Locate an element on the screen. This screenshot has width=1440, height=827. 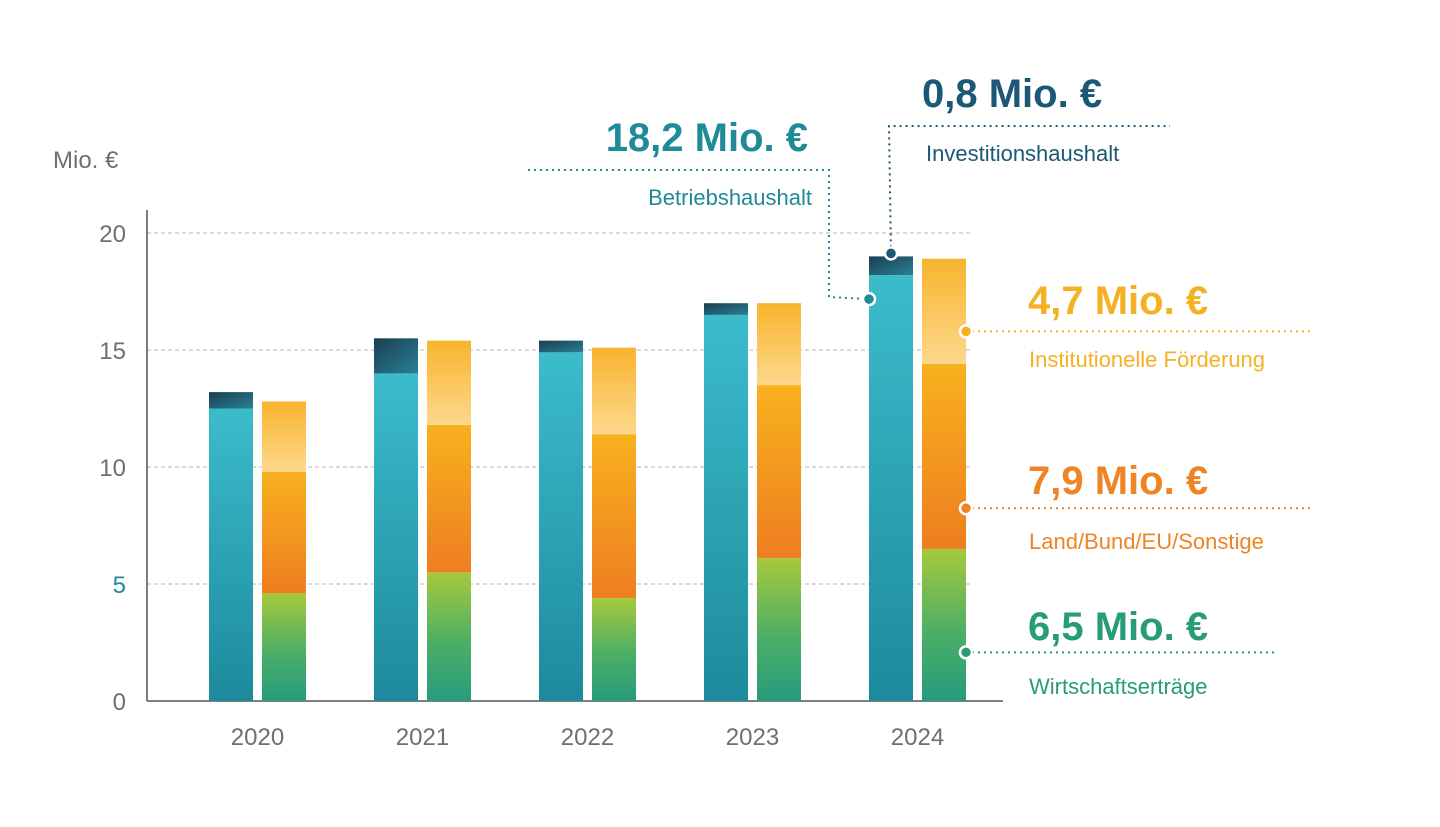
bar-betriebshaushalt-2021 is located at coordinates (396, 537).